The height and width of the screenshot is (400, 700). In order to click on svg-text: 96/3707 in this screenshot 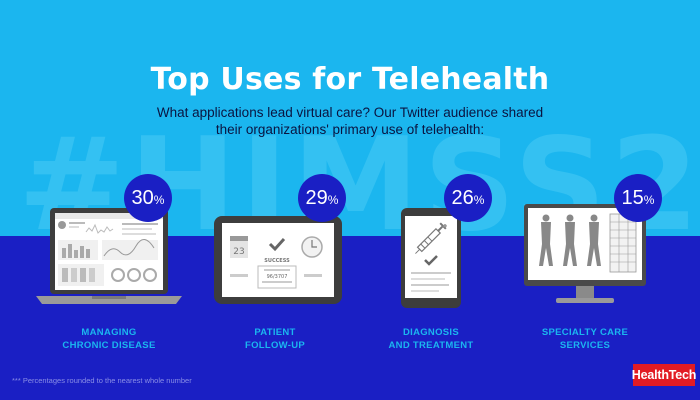, I will do `click(277, 277)`.